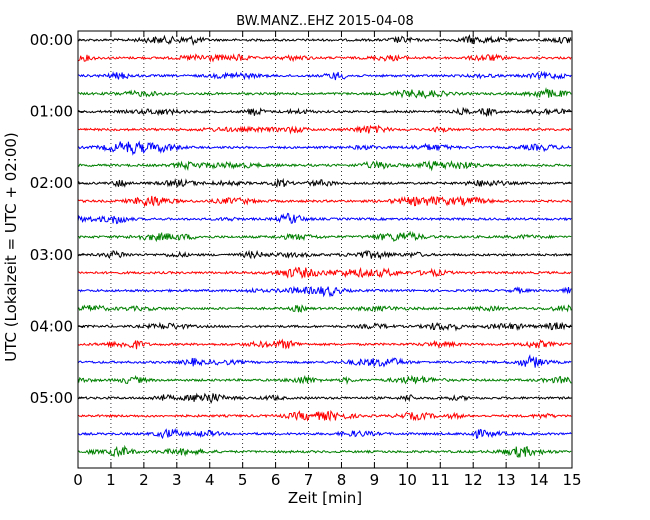 The height and width of the screenshot is (520, 650). I want to click on y-tick-label: 02:00, so click(51, 183).